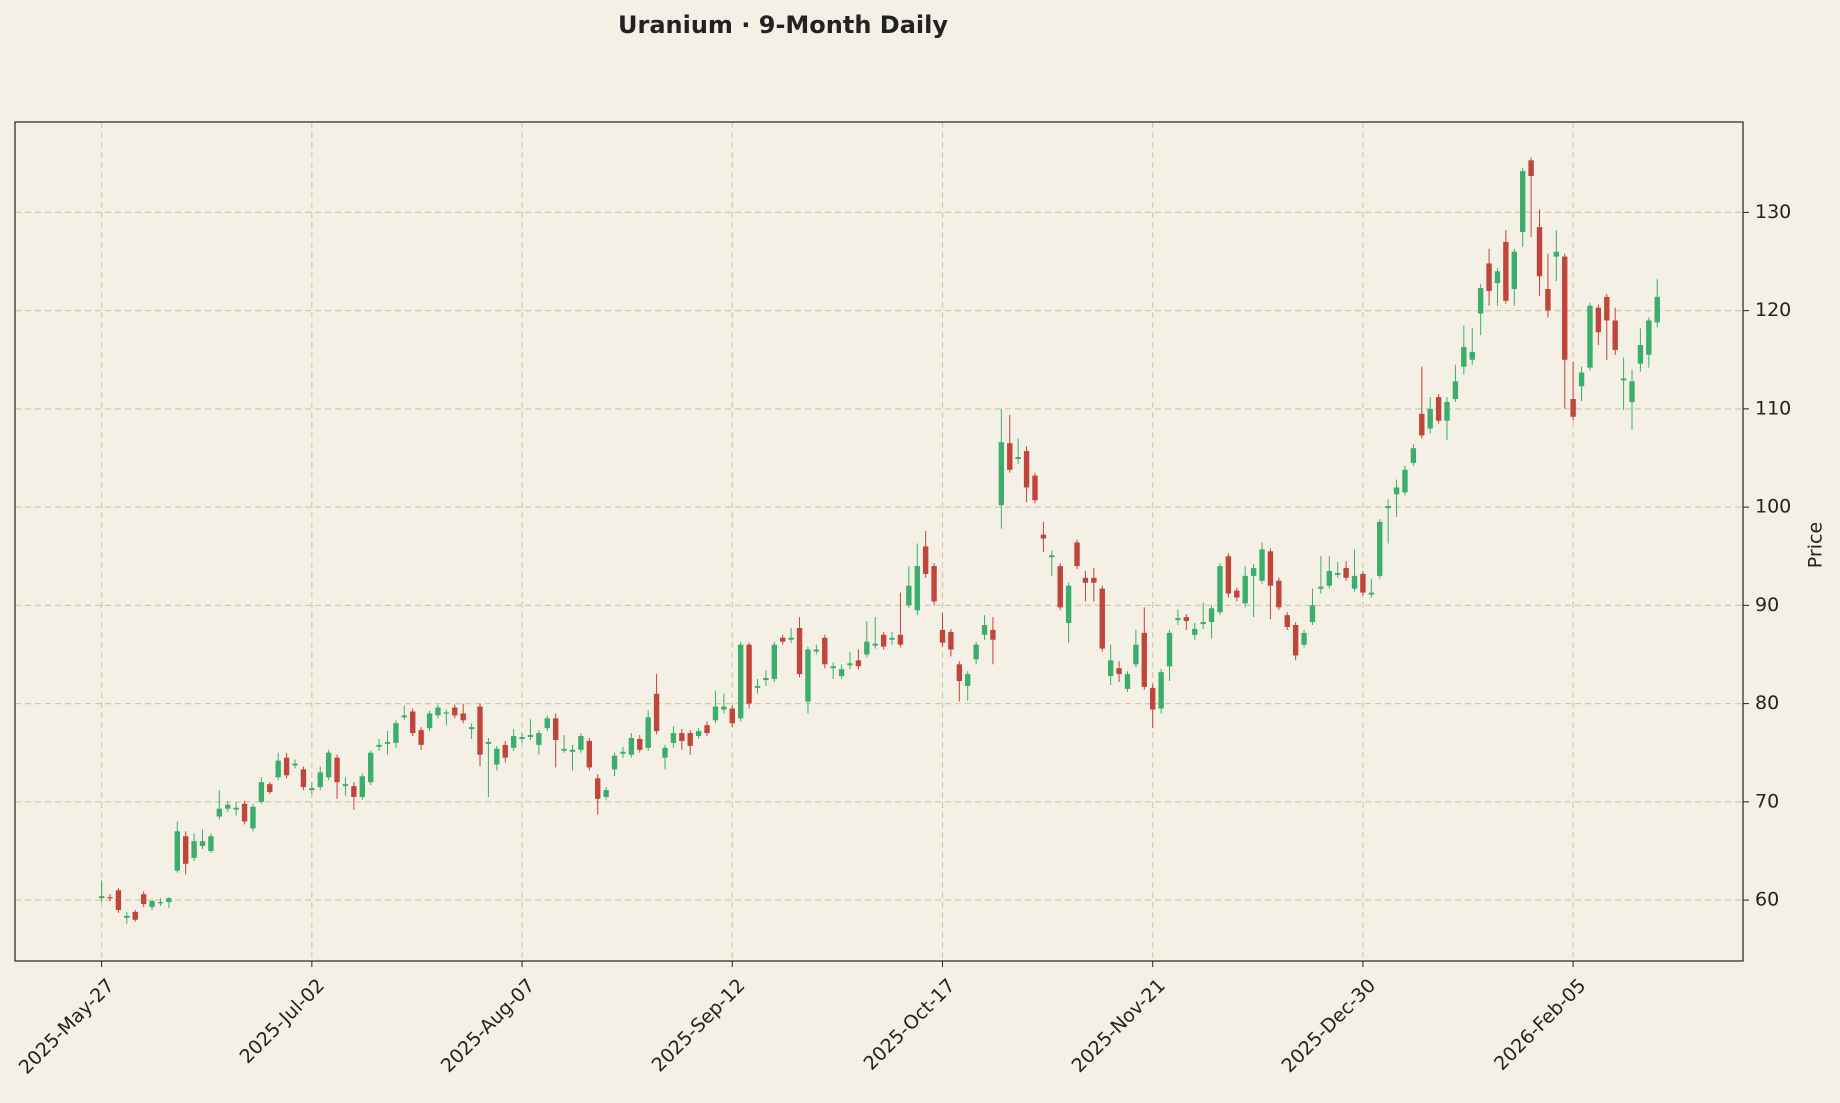 The width and height of the screenshot is (1840, 1103). What do you see at coordinates (1540, 1025) in the screenshot?
I see `x-tick-label: 2026-Feb-05` at bounding box center [1540, 1025].